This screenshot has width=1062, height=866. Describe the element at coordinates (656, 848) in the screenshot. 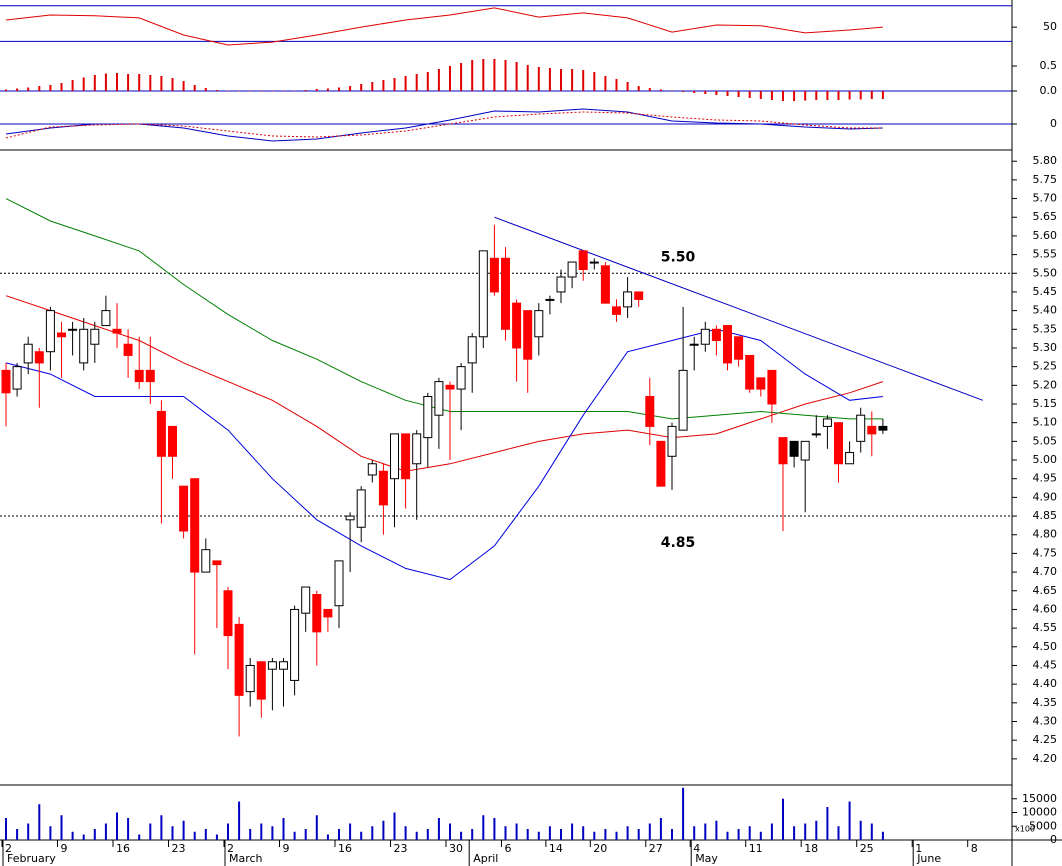

I see `x-tick-label: 27` at that location.